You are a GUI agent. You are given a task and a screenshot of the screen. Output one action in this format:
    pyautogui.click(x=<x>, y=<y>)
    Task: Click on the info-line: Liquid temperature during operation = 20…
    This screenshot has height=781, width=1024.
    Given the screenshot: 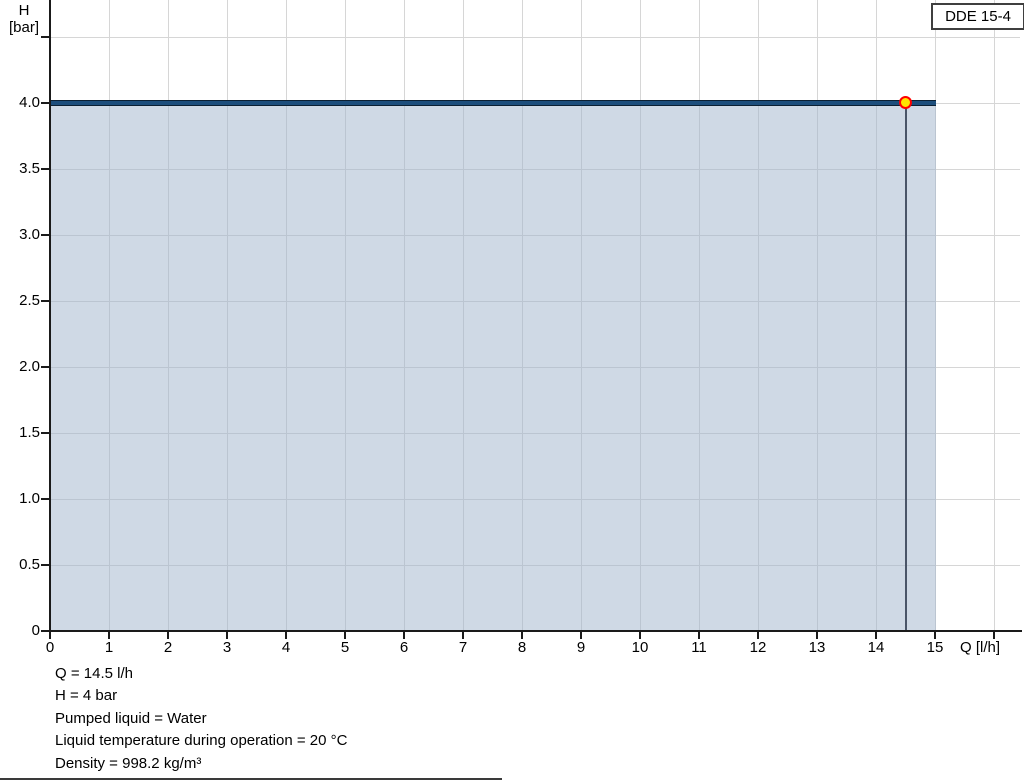 What is the action you would take?
    pyautogui.click(x=201, y=741)
    